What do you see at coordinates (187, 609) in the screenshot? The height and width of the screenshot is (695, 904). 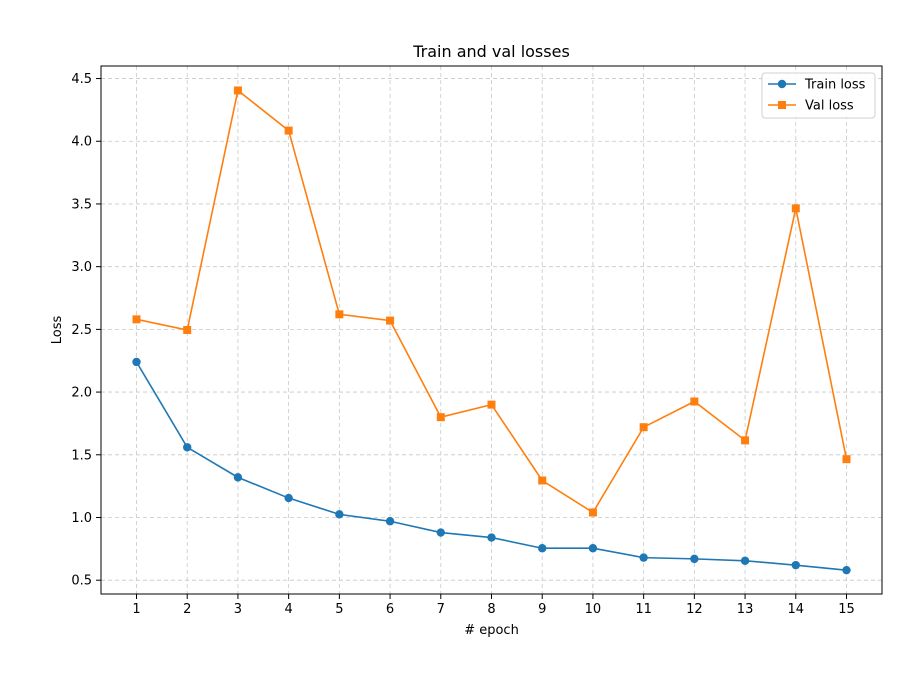 I see `x-tick-label: 2` at bounding box center [187, 609].